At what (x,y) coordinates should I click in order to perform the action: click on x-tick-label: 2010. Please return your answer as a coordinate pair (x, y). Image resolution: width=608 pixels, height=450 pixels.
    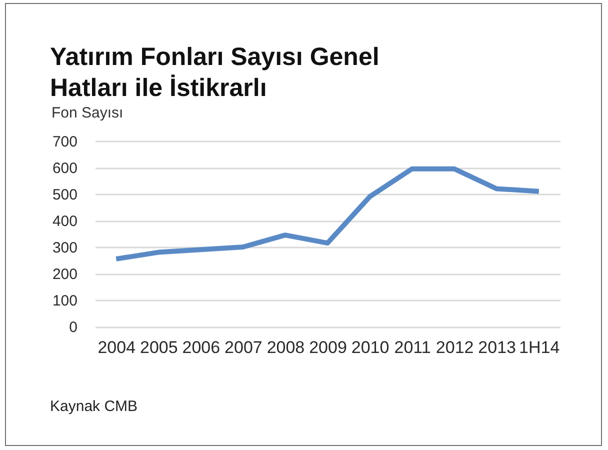
    Looking at the image, I should click on (370, 347).